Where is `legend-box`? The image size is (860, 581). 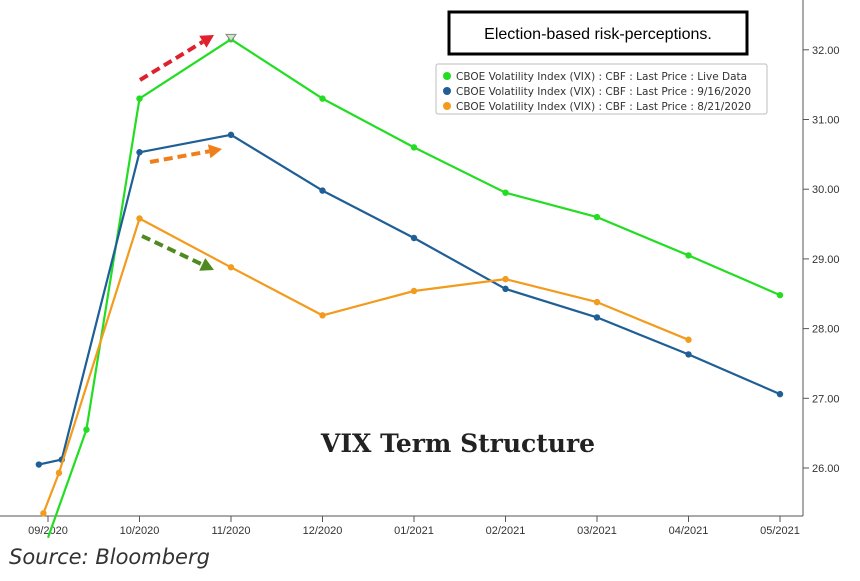
legend-box is located at coordinates (601, 89).